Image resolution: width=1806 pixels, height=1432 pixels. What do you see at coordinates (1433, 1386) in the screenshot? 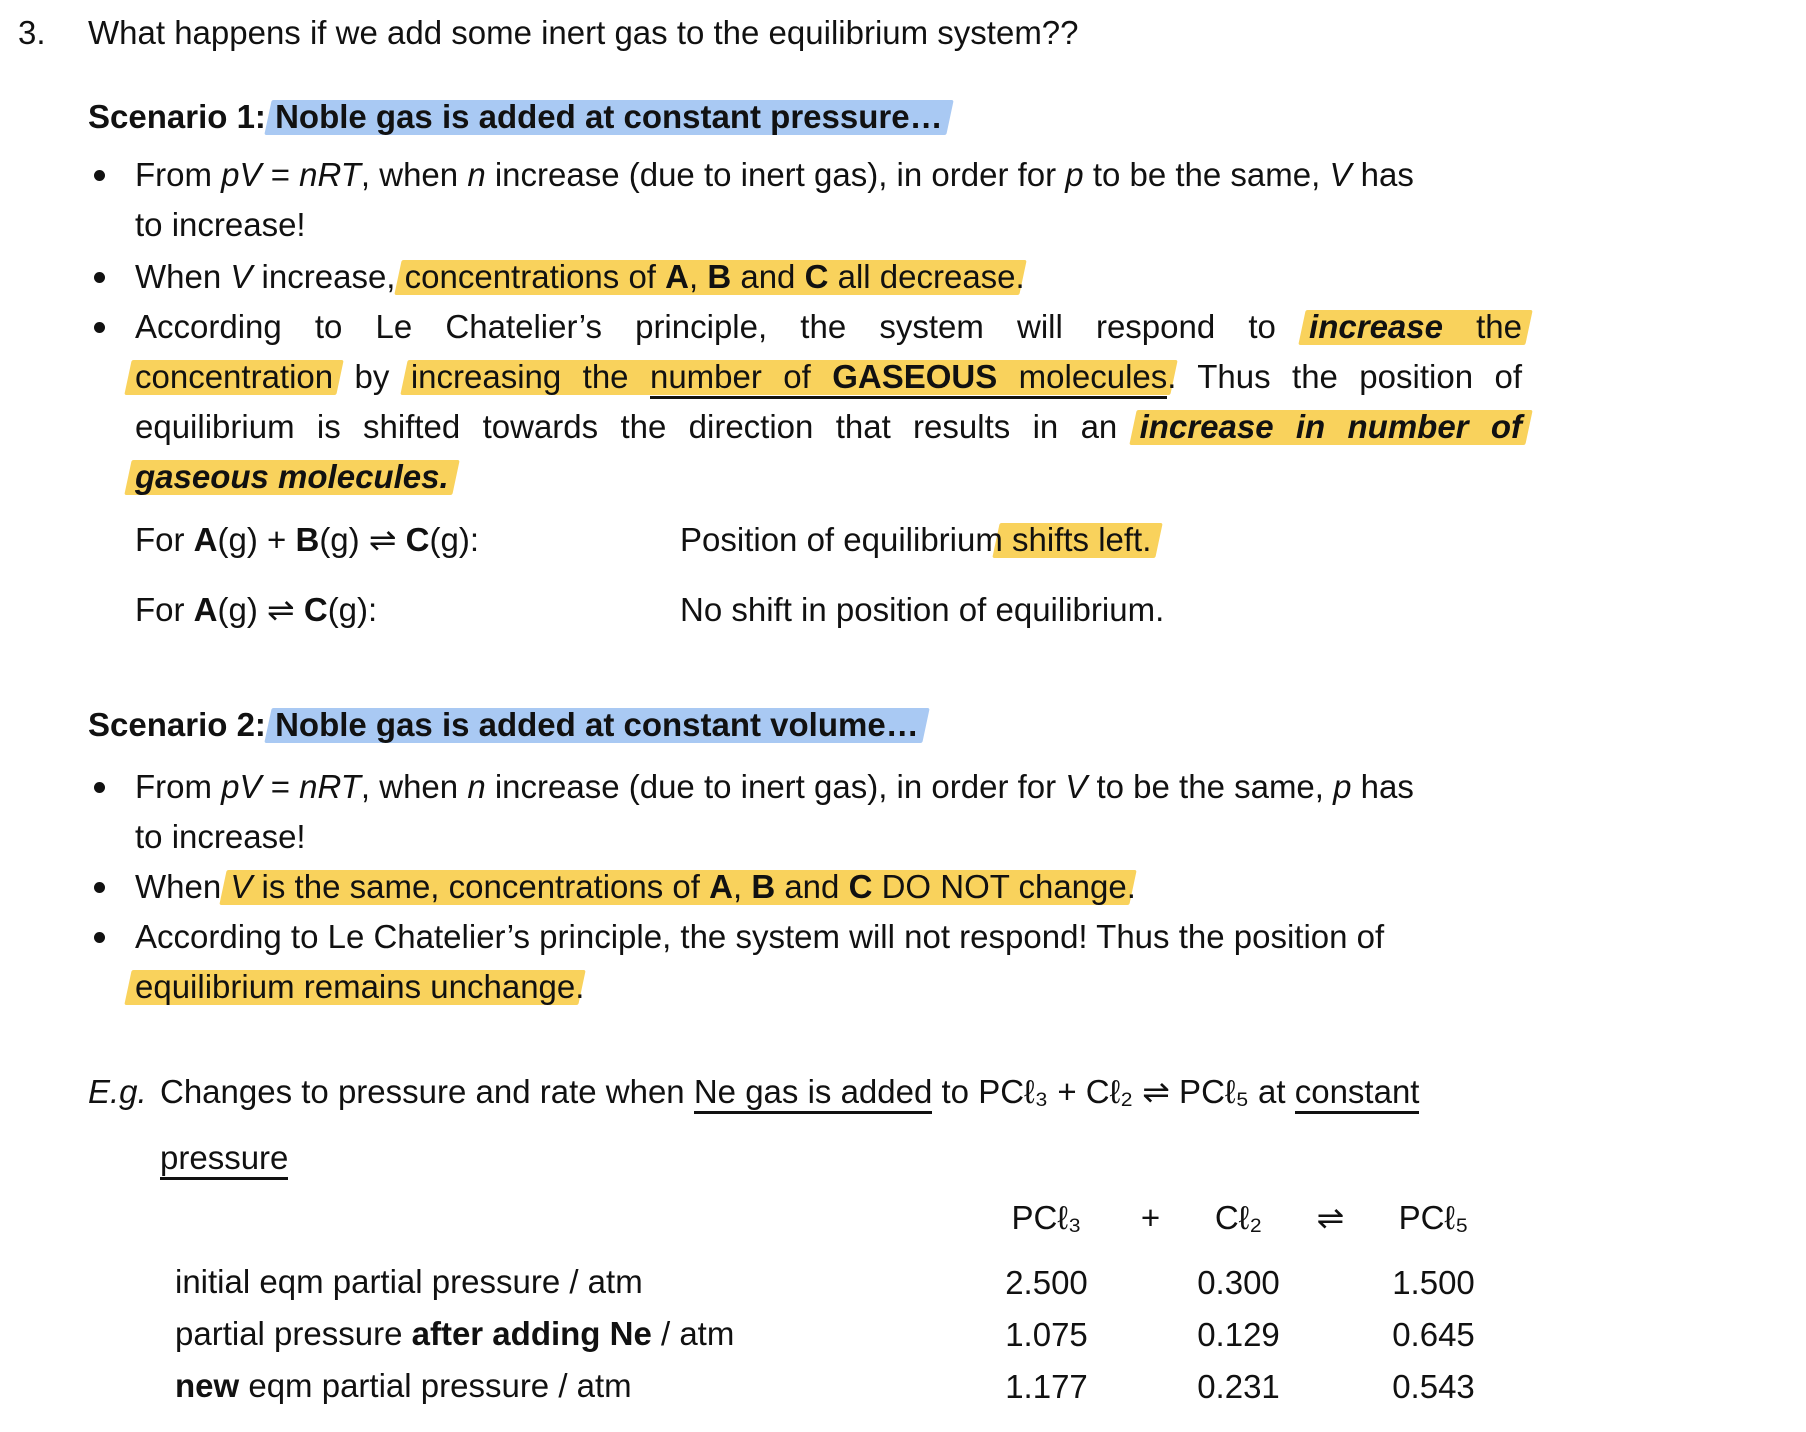
I see `cell-value: 0.543` at bounding box center [1433, 1386].